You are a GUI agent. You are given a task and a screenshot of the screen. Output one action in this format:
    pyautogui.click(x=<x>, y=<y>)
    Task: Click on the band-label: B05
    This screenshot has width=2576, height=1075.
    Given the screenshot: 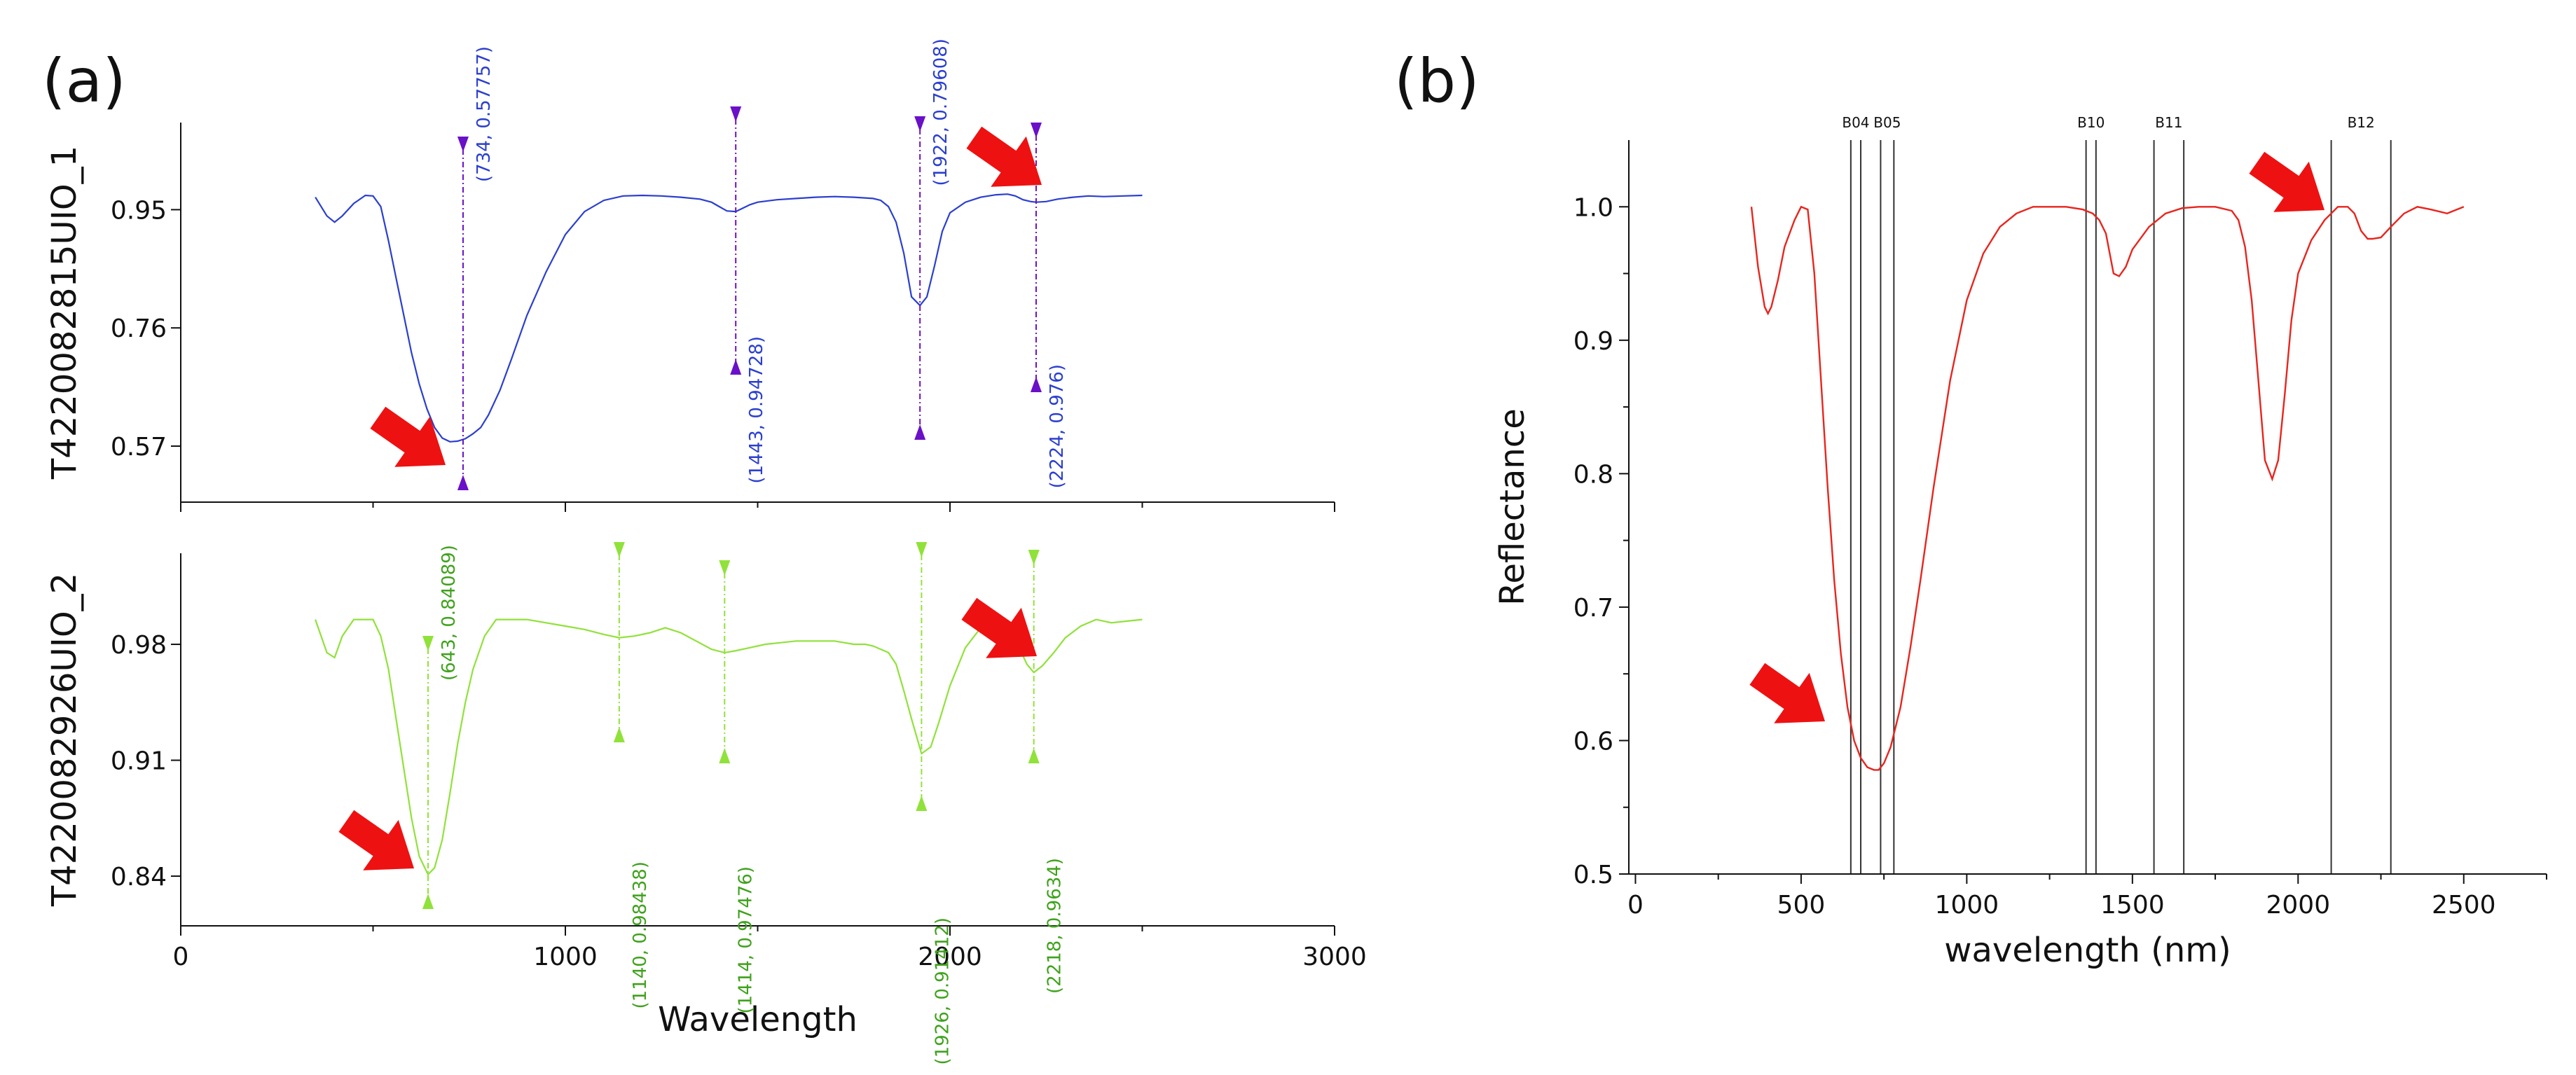 What is the action you would take?
    pyautogui.click(x=1887, y=123)
    